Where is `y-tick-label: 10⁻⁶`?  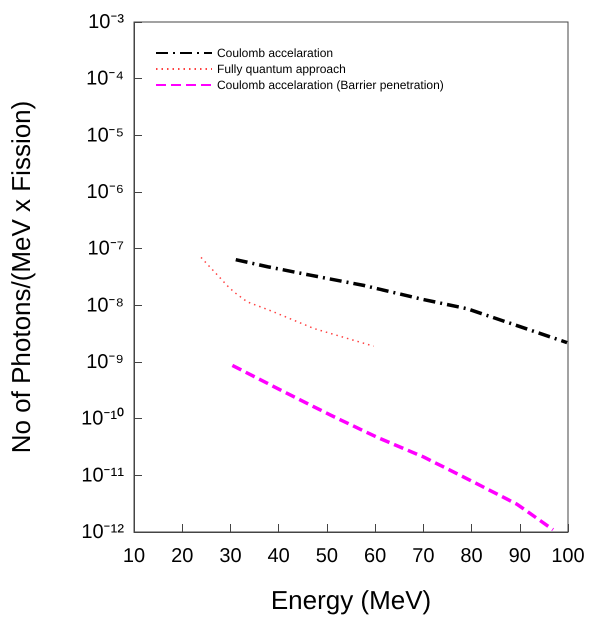 y-tick-label: 10⁻⁶ is located at coordinates (105, 192).